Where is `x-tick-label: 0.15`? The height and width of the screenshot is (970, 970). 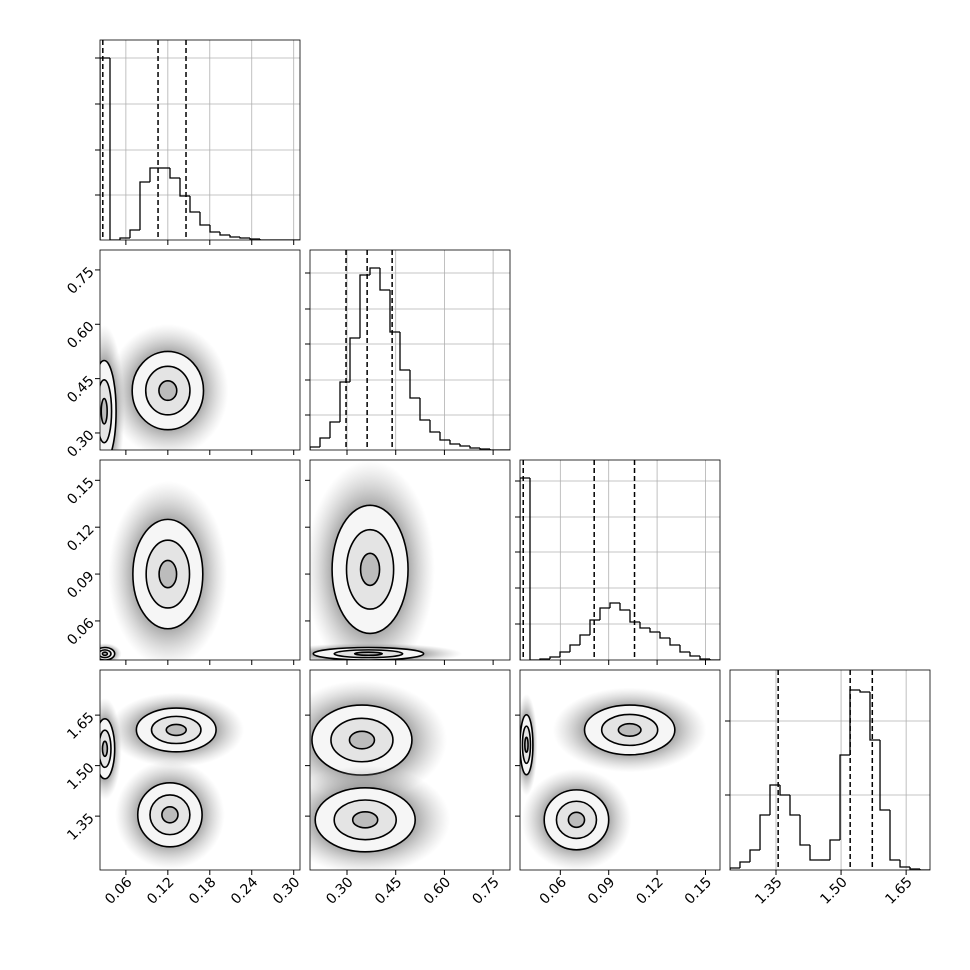 x-tick-label: 0.15 is located at coordinates (698, 890).